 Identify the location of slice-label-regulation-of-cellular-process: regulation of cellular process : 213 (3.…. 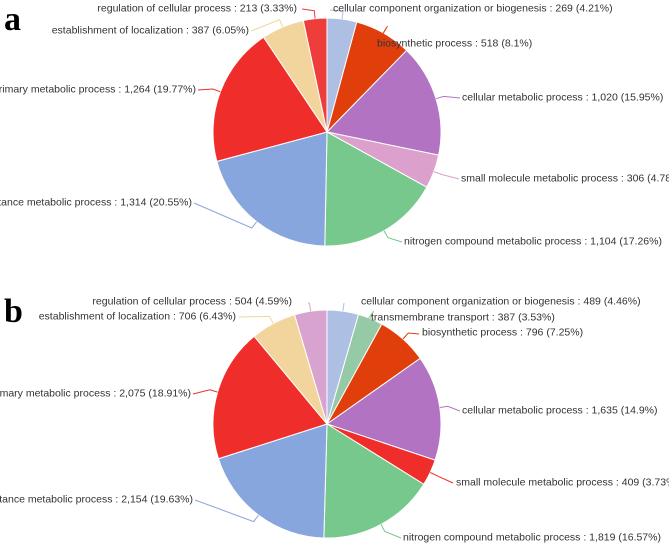
(197, 9).